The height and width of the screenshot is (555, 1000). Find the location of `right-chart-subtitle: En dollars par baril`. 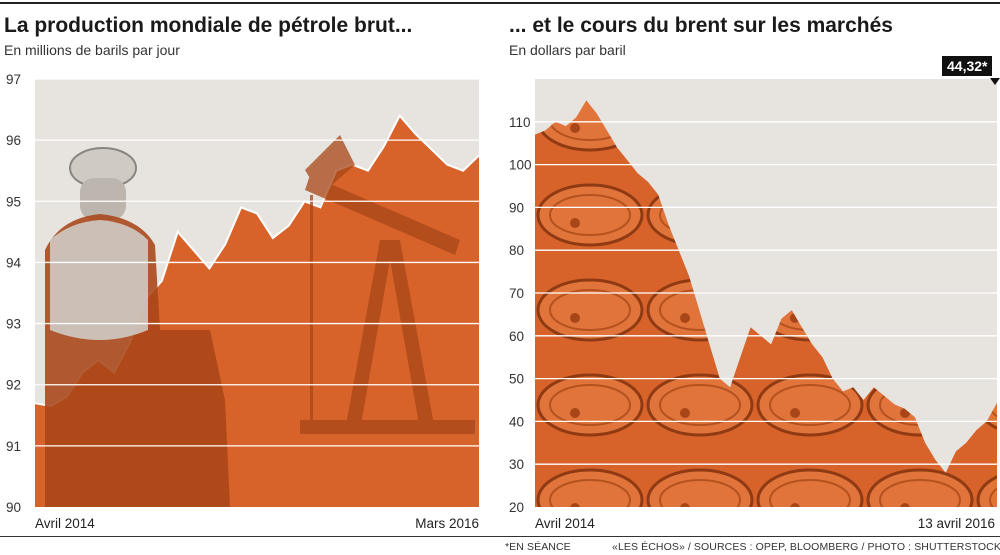

right-chart-subtitle: En dollars par baril is located at coordinates (567, 50).